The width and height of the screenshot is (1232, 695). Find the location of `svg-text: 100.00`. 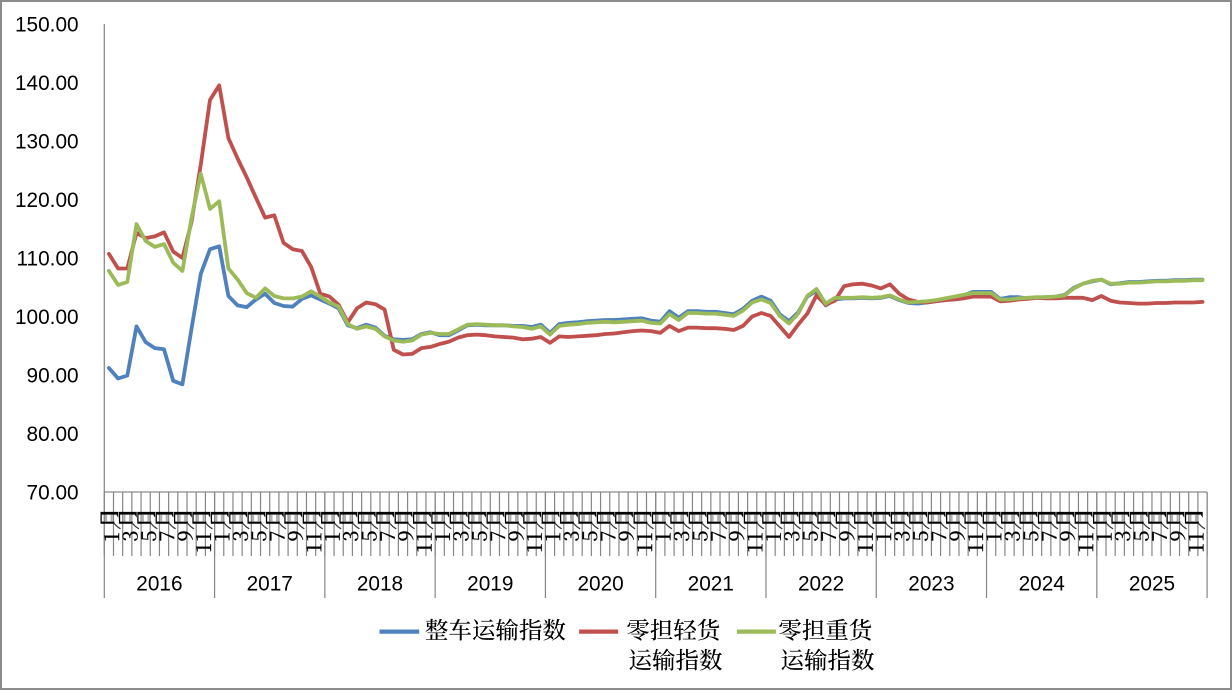

svg-text: 100.00 is located at coordinates (47, 317).